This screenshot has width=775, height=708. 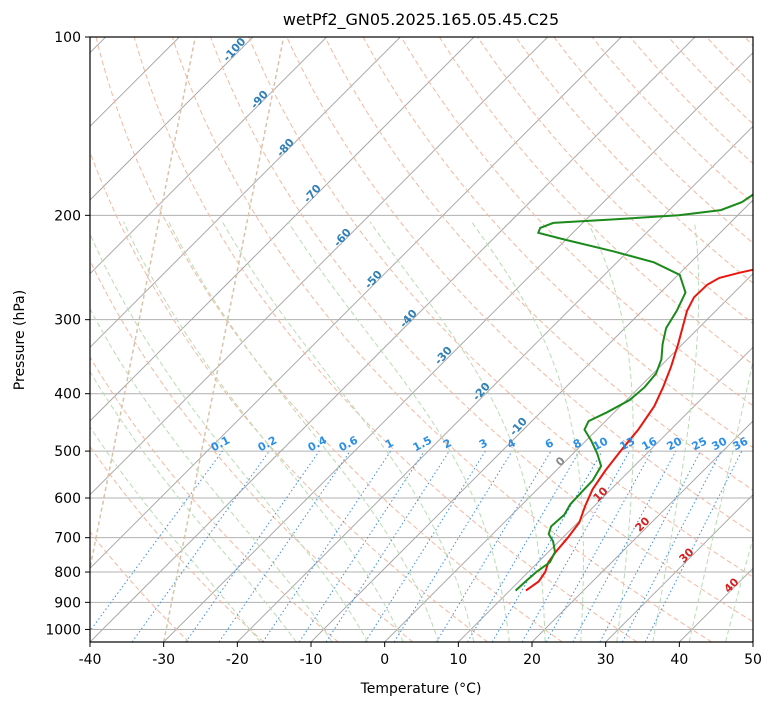 I want to click on mixing-ratio-label: 6, so click(x=549, y=443).